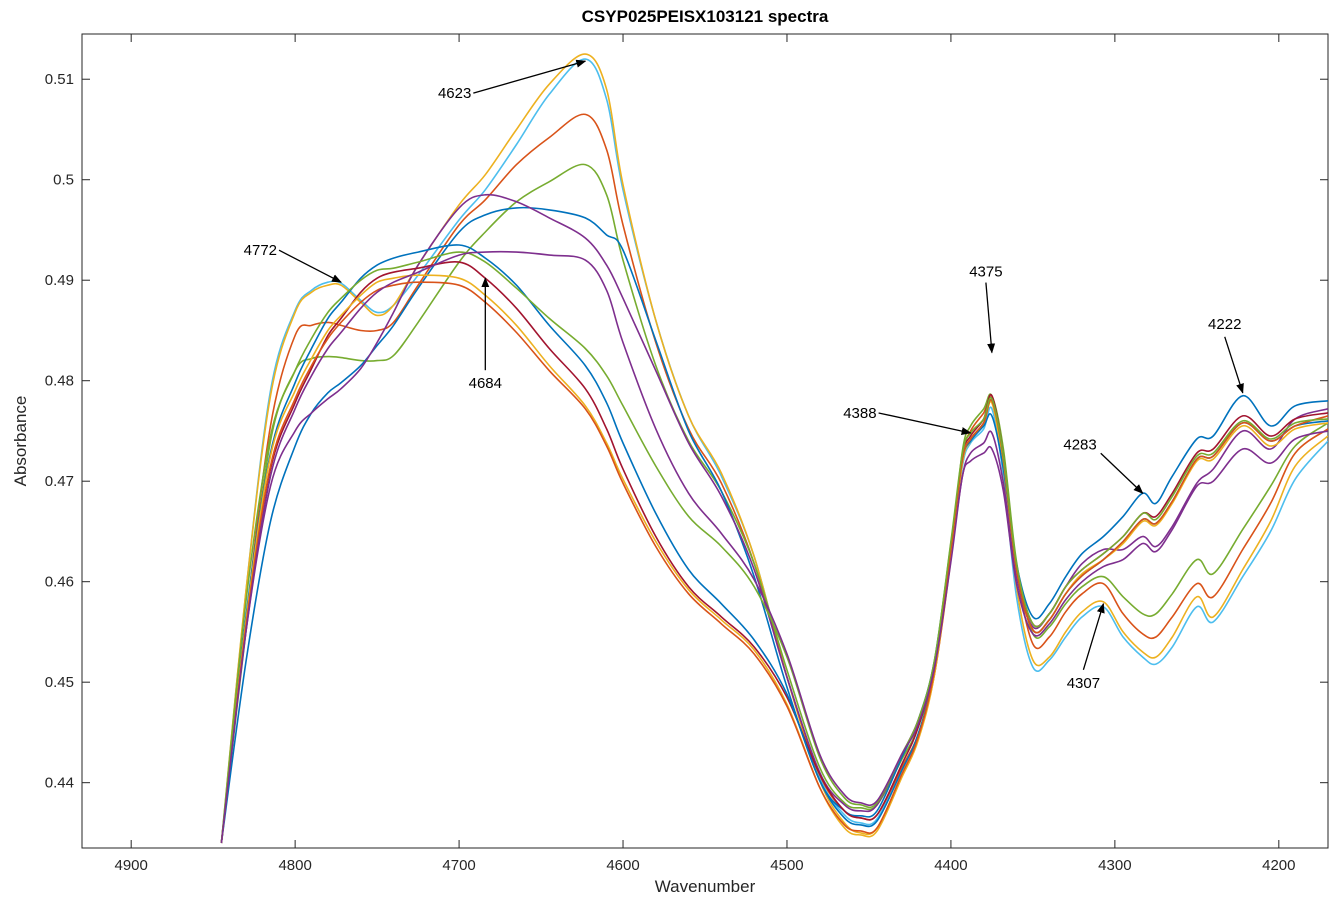  Describe the element at coordinates (786, 865) in the screenshot. I see `x-tick-label: 4500` at that location.